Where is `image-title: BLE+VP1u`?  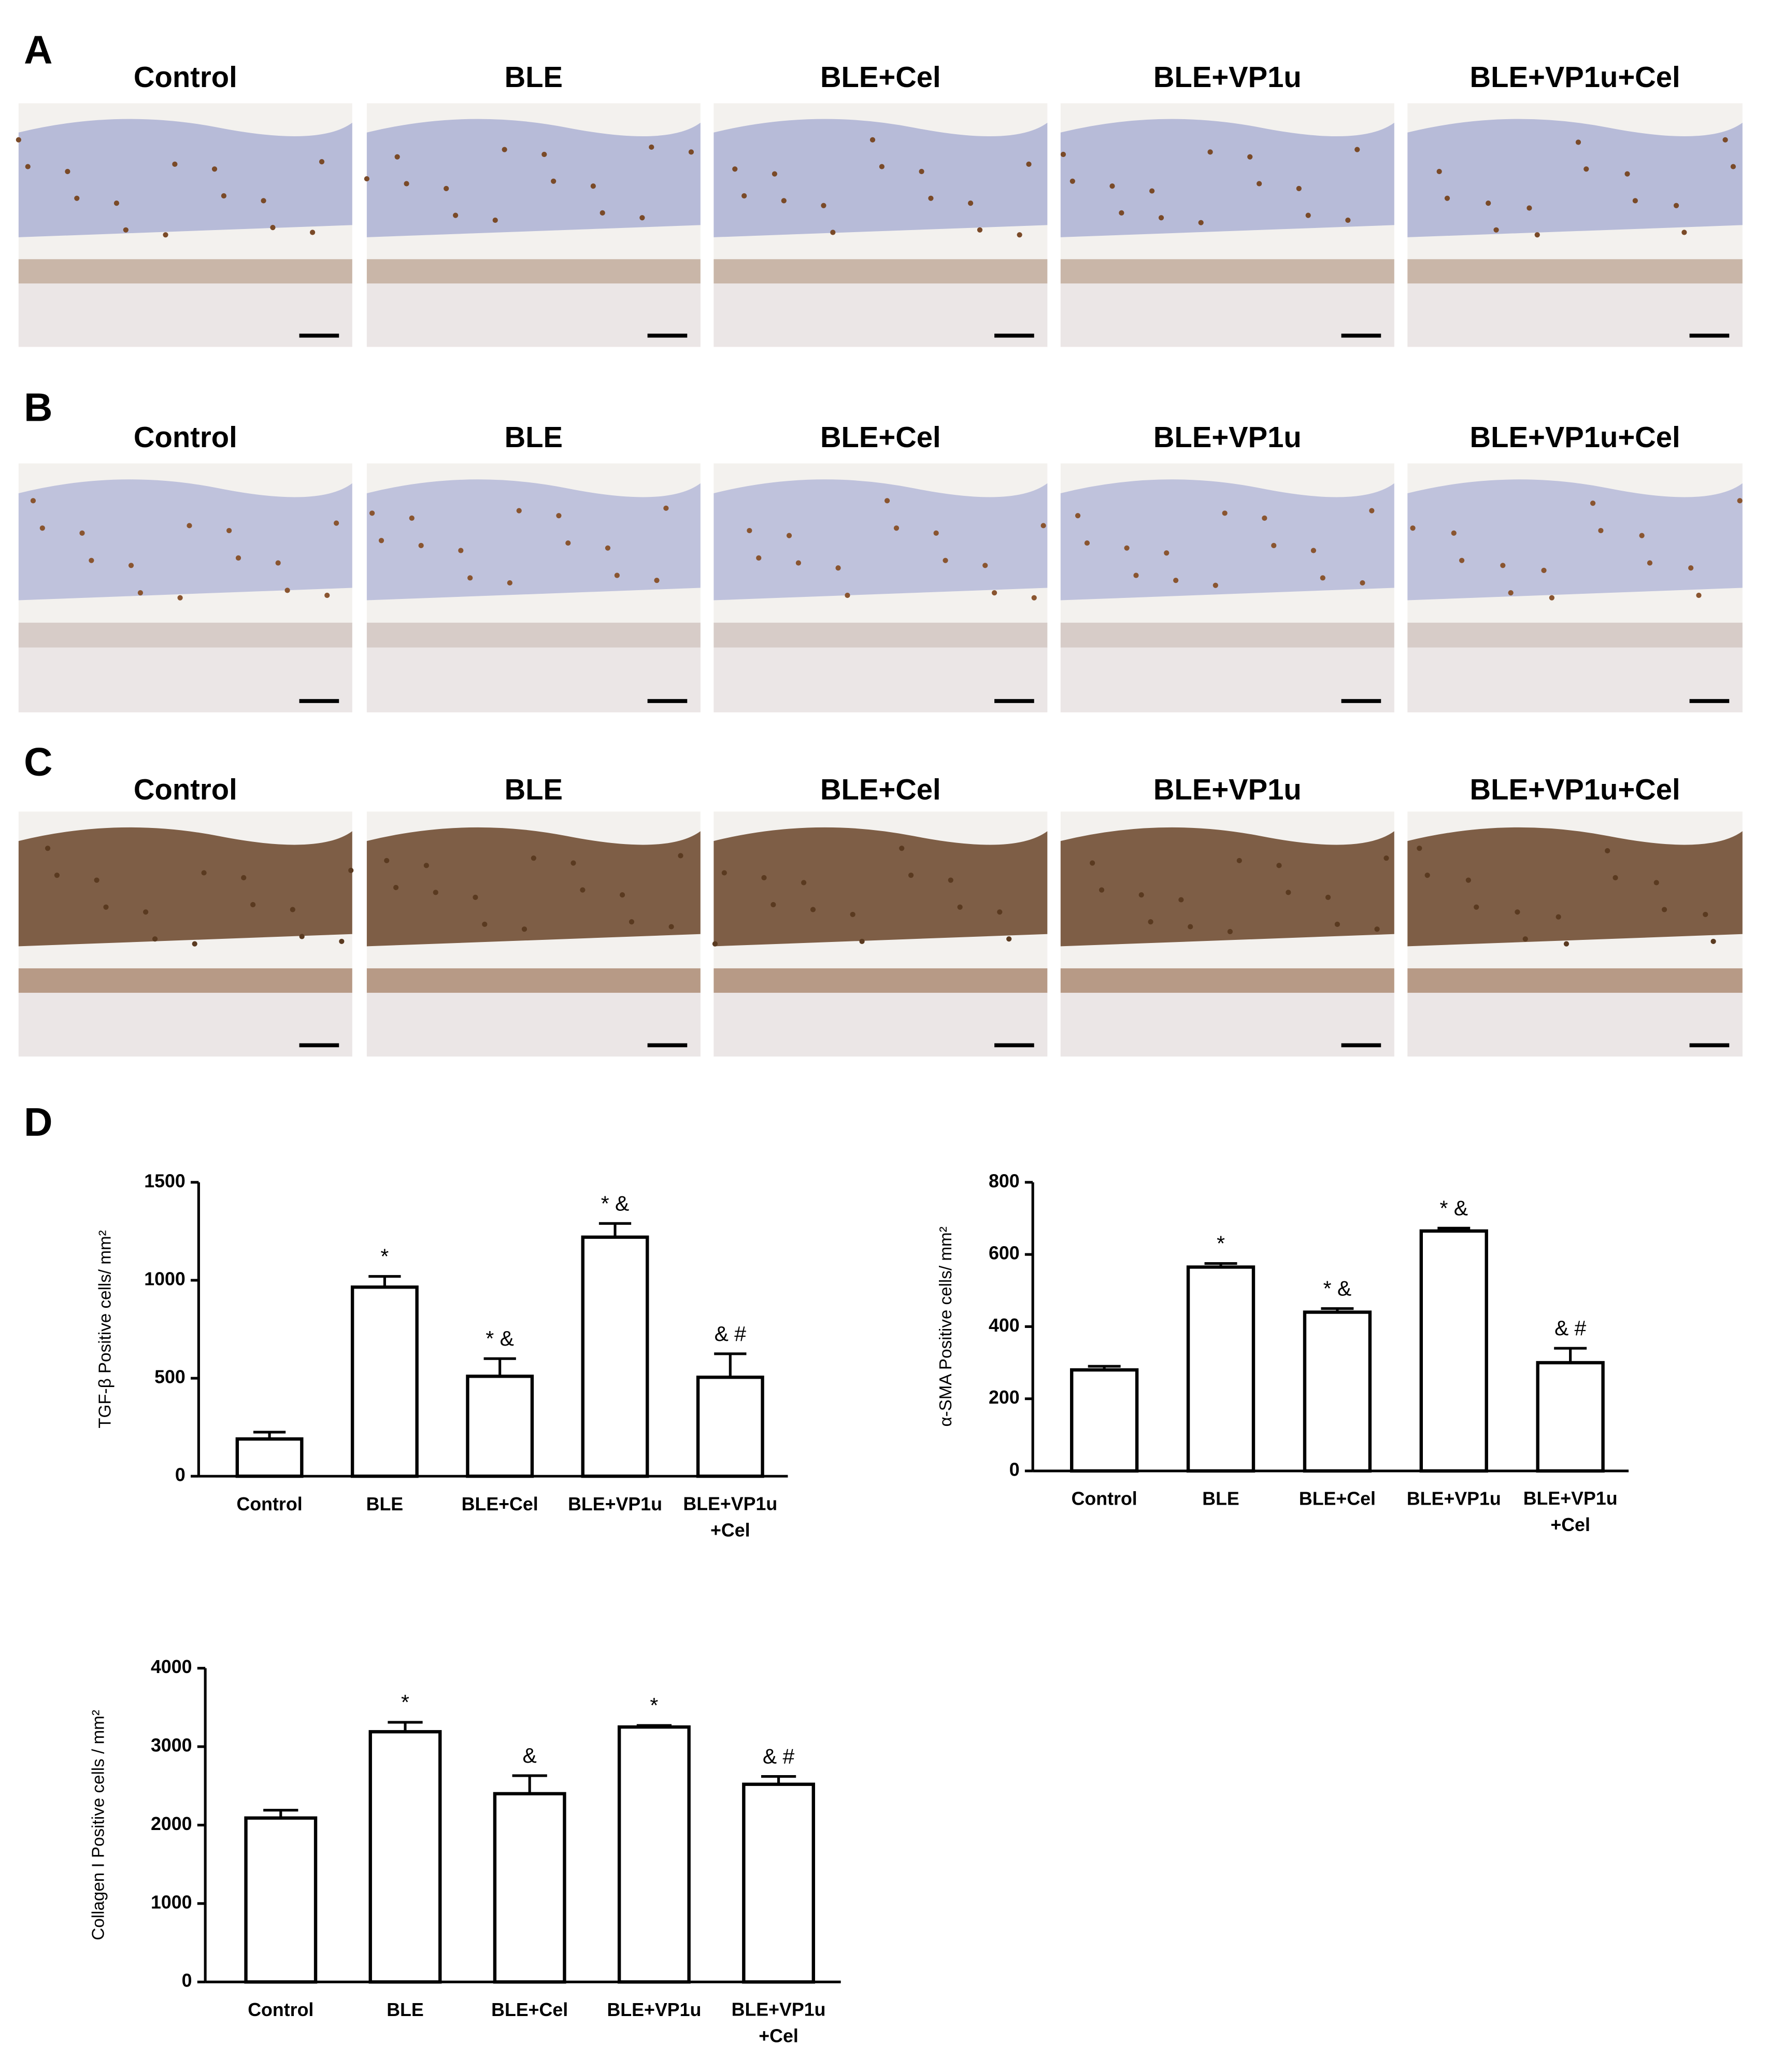 image-title: BLE+VP1u is located at coordinates (1227, 437).